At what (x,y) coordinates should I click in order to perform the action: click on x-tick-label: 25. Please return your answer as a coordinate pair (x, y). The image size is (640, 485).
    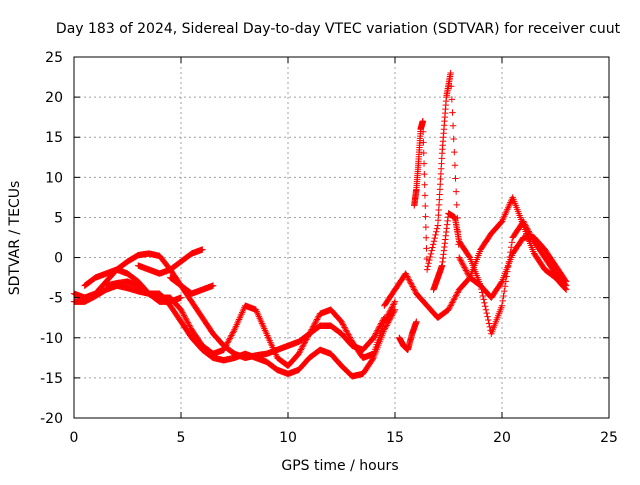
    Looking at the image, I should click on (609, 438).